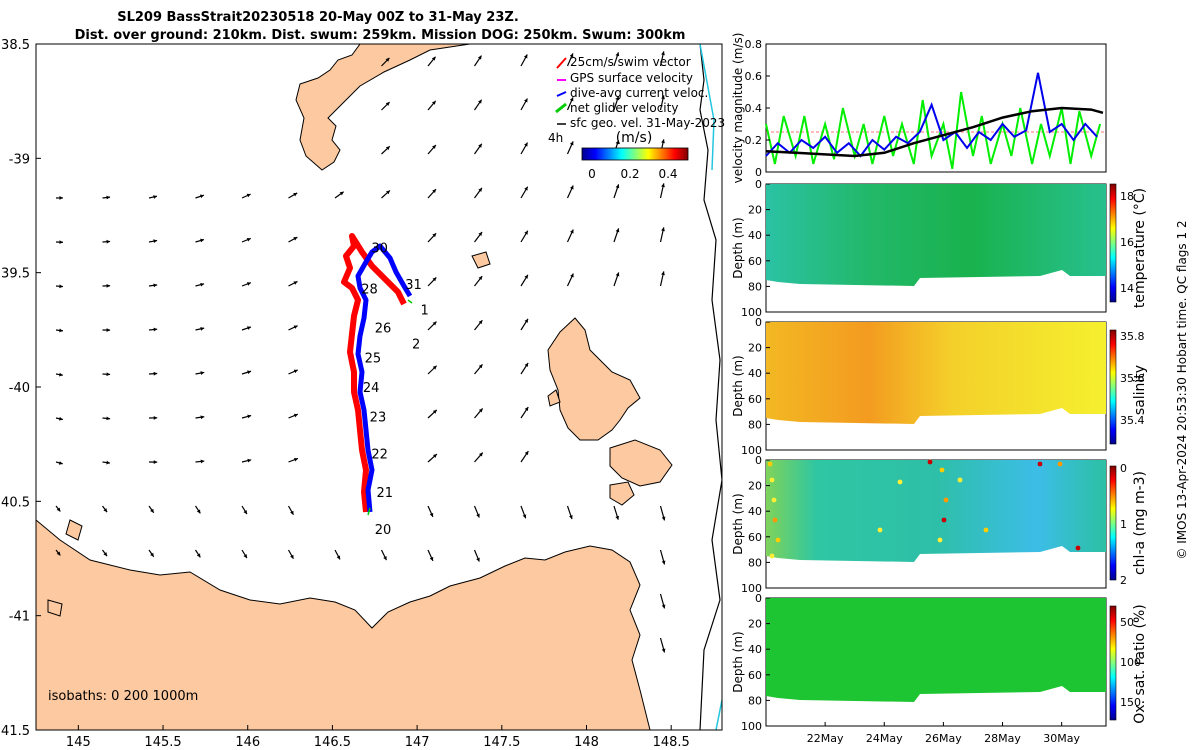 The width and height of the screenshot is (1200, 750). I want to click on oxygen-cbar-label: Ox. sat. ratio (%), so click(1140, 663).